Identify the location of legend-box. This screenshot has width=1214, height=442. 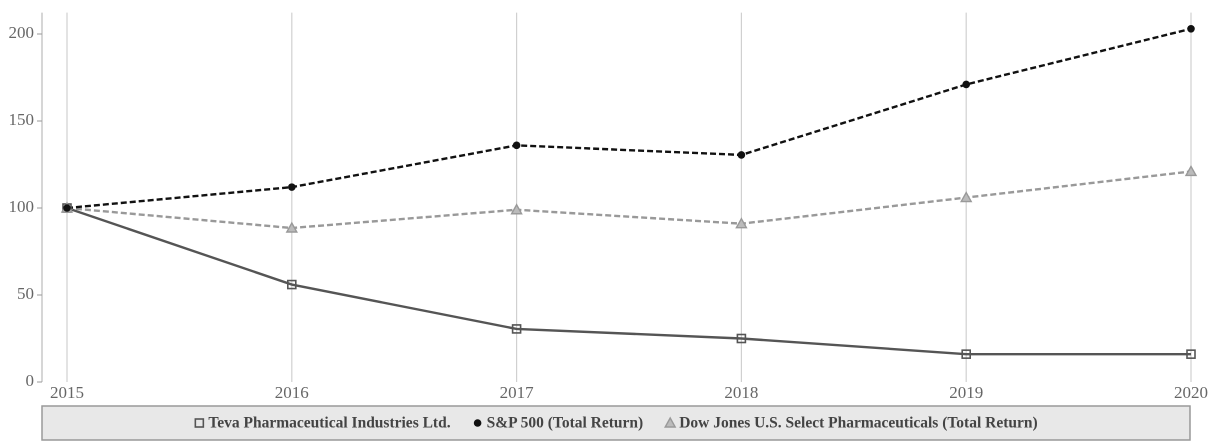
(616, 423).